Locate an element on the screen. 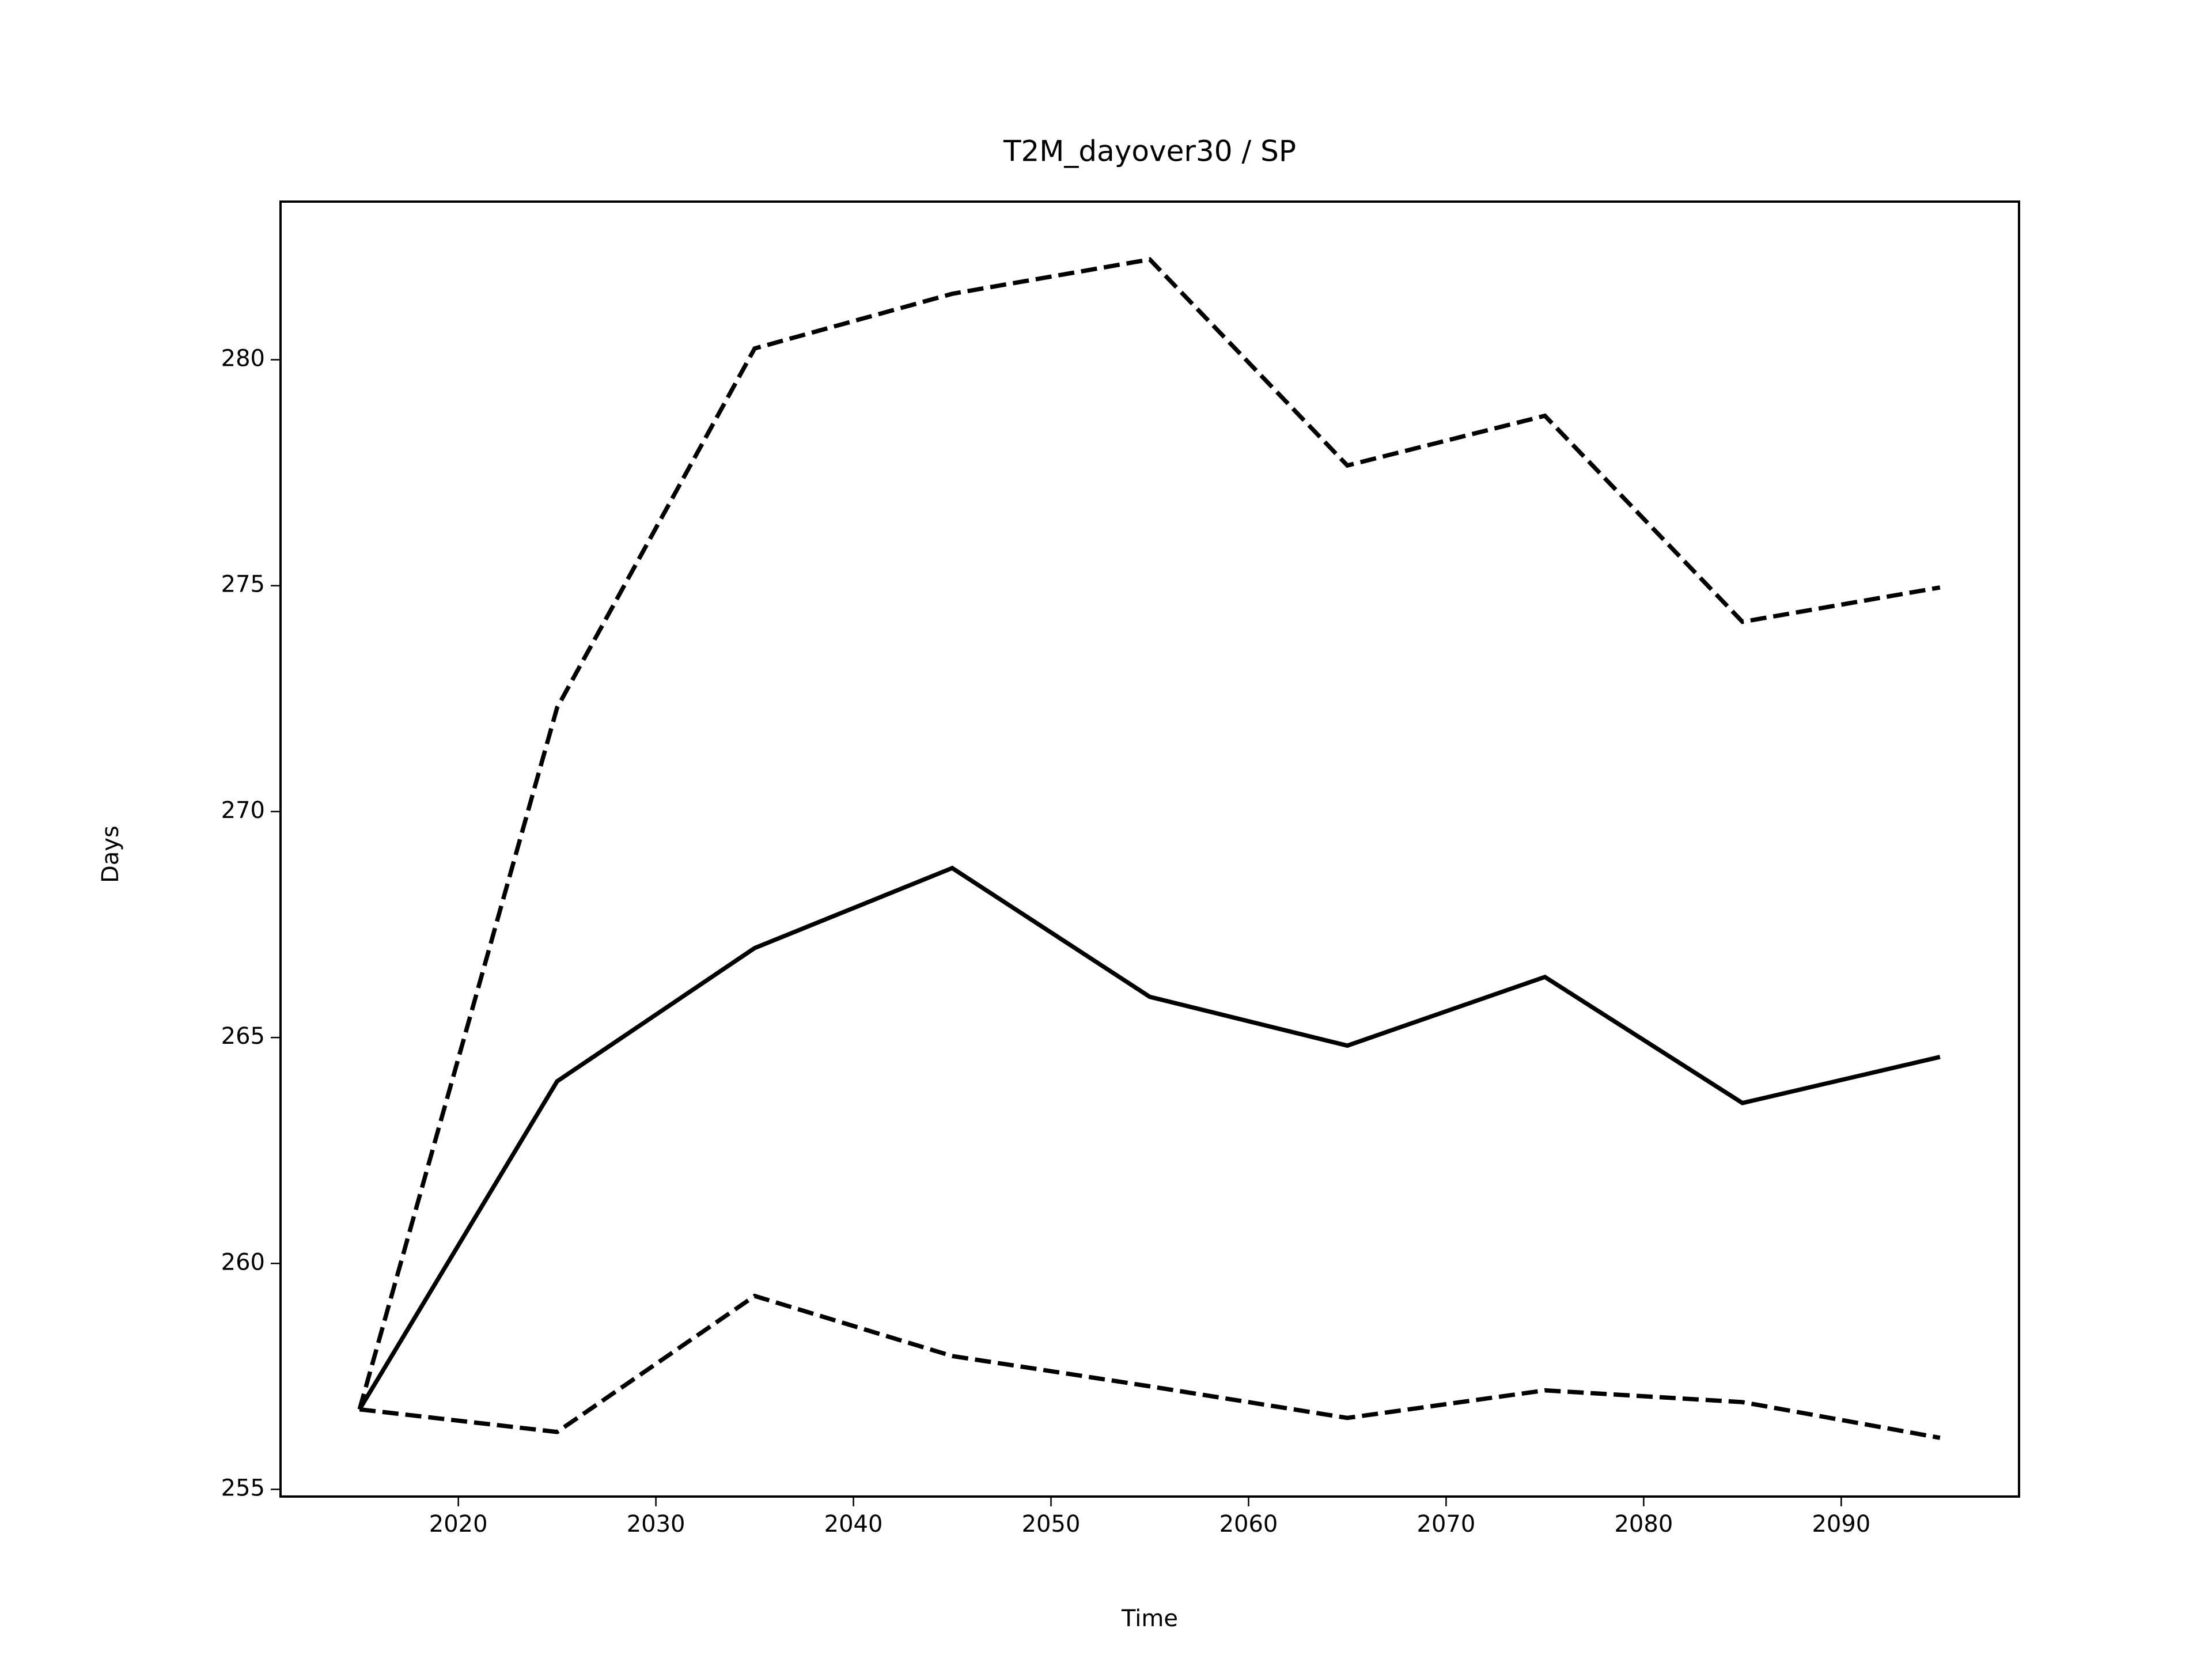  line-series is located at coordinates (1150, 1366).